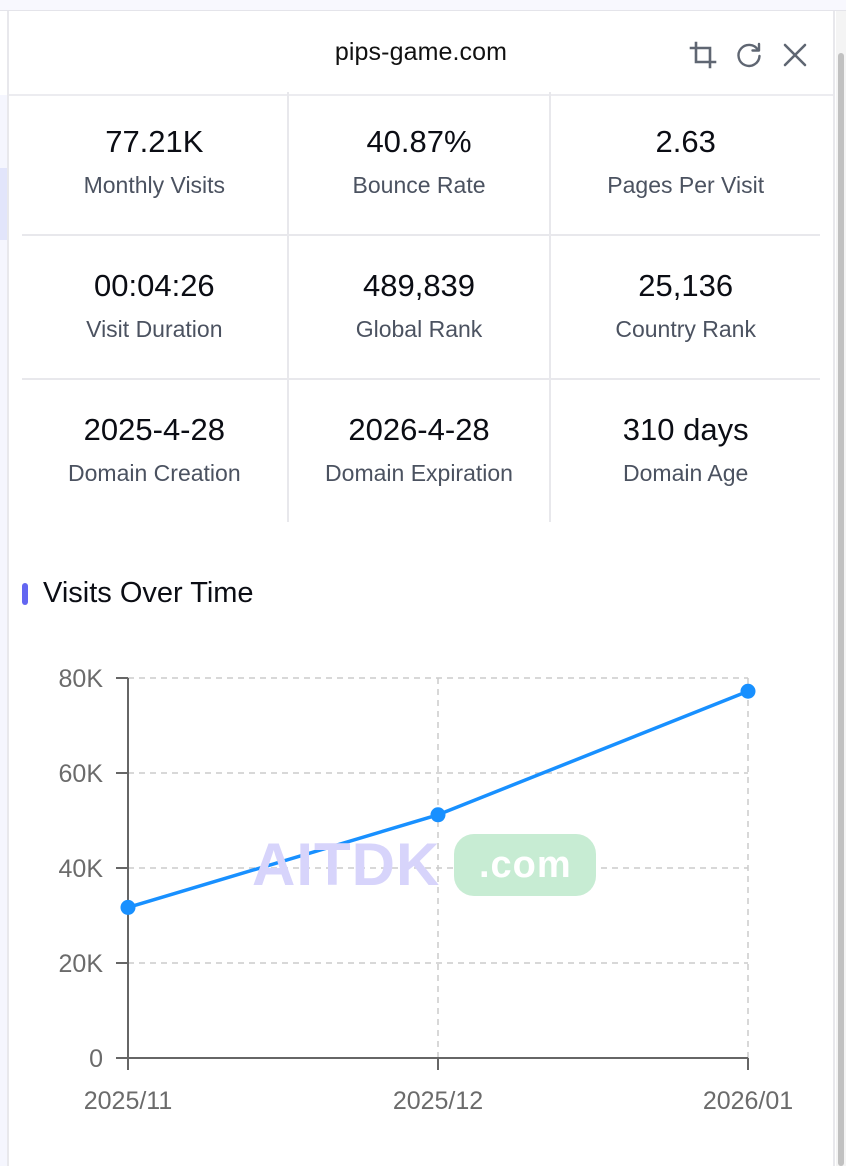 The width and height of the screenshot is (846, 1166). Describe the element at coordinates (748, 1101) in the screenshot. I see `x-tick-label: 2026/01` at that location.